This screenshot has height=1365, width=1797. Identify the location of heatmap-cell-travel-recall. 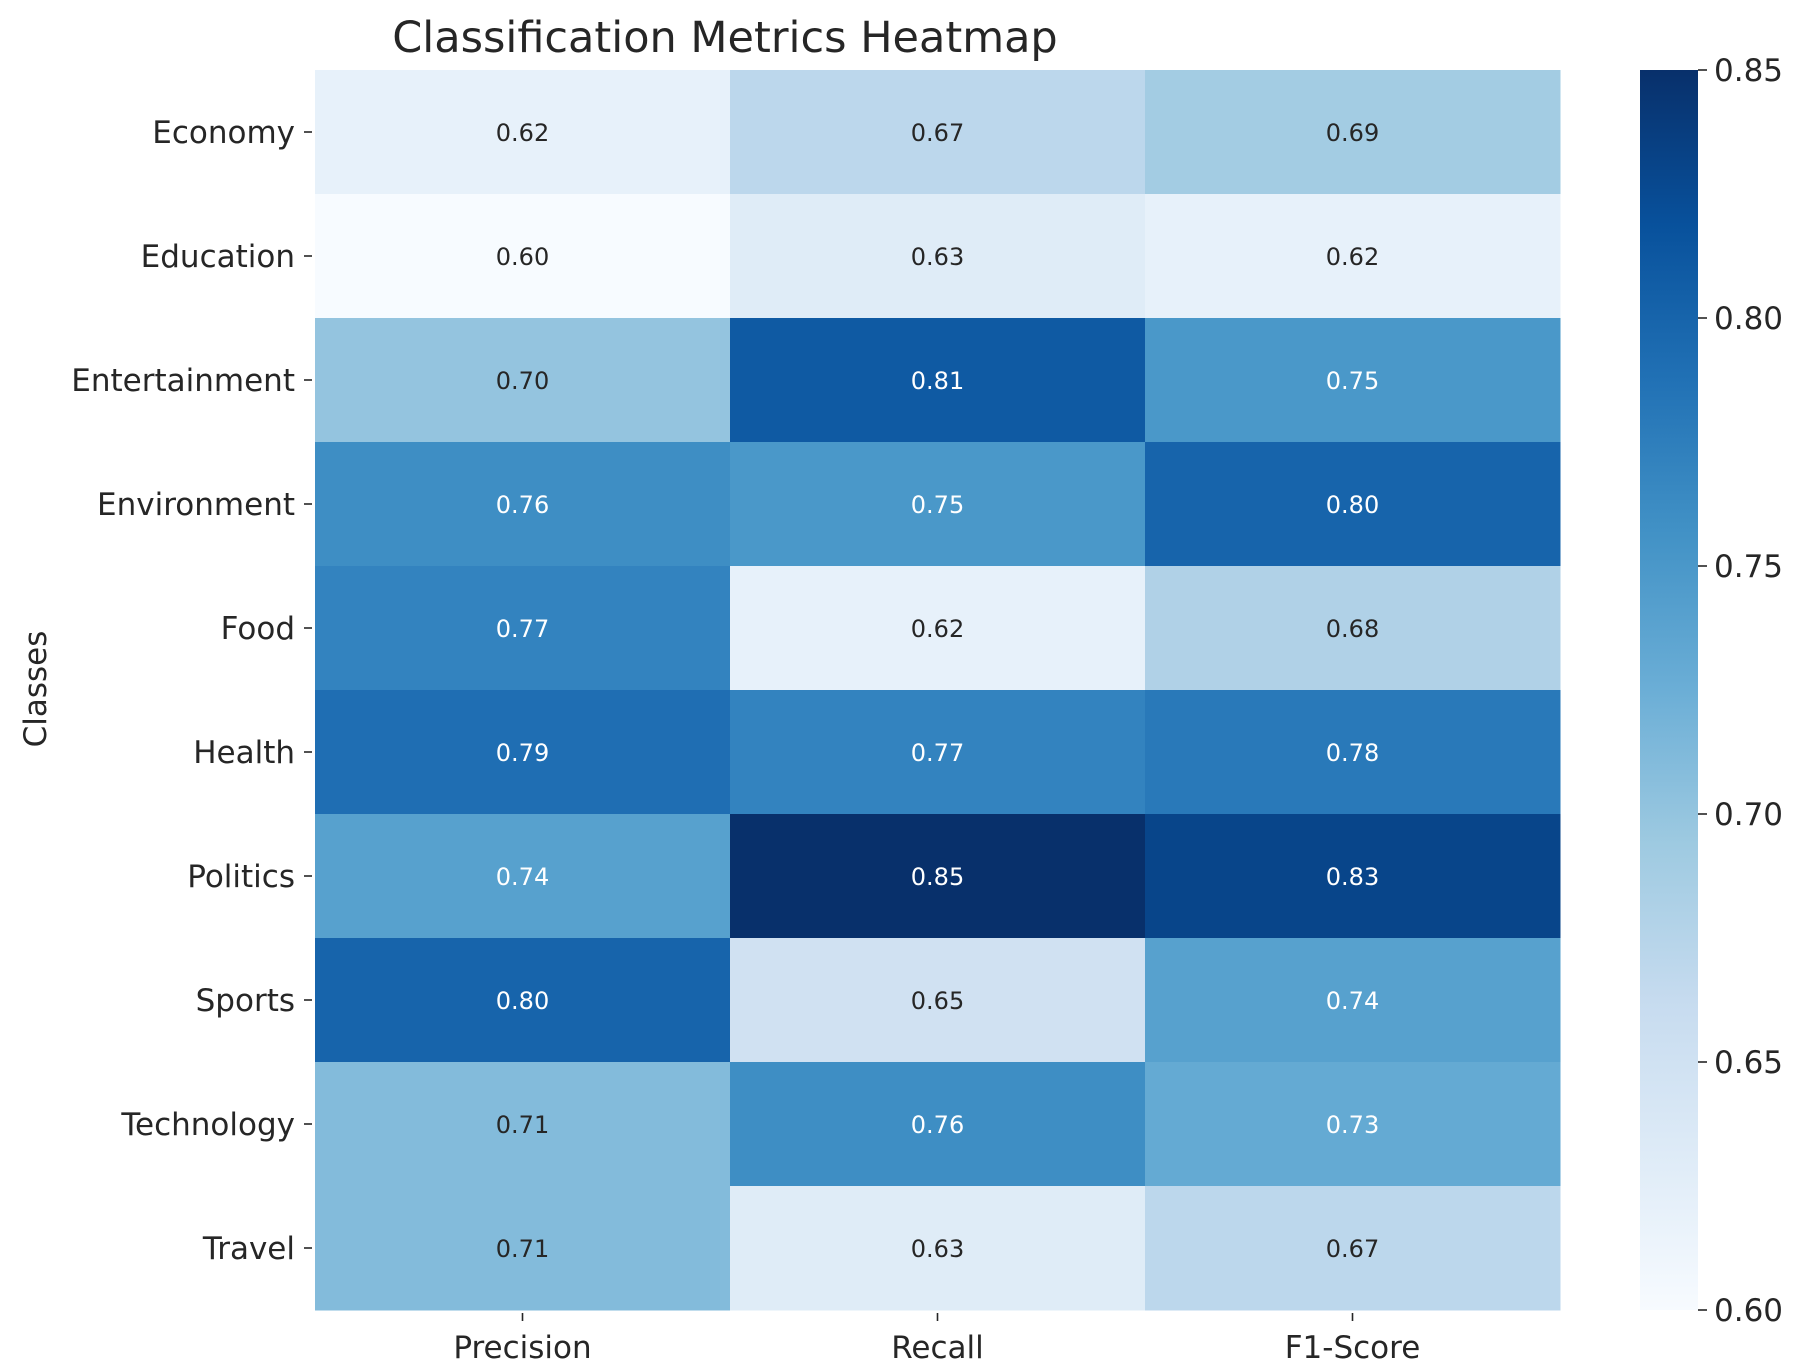
(938, 1248).